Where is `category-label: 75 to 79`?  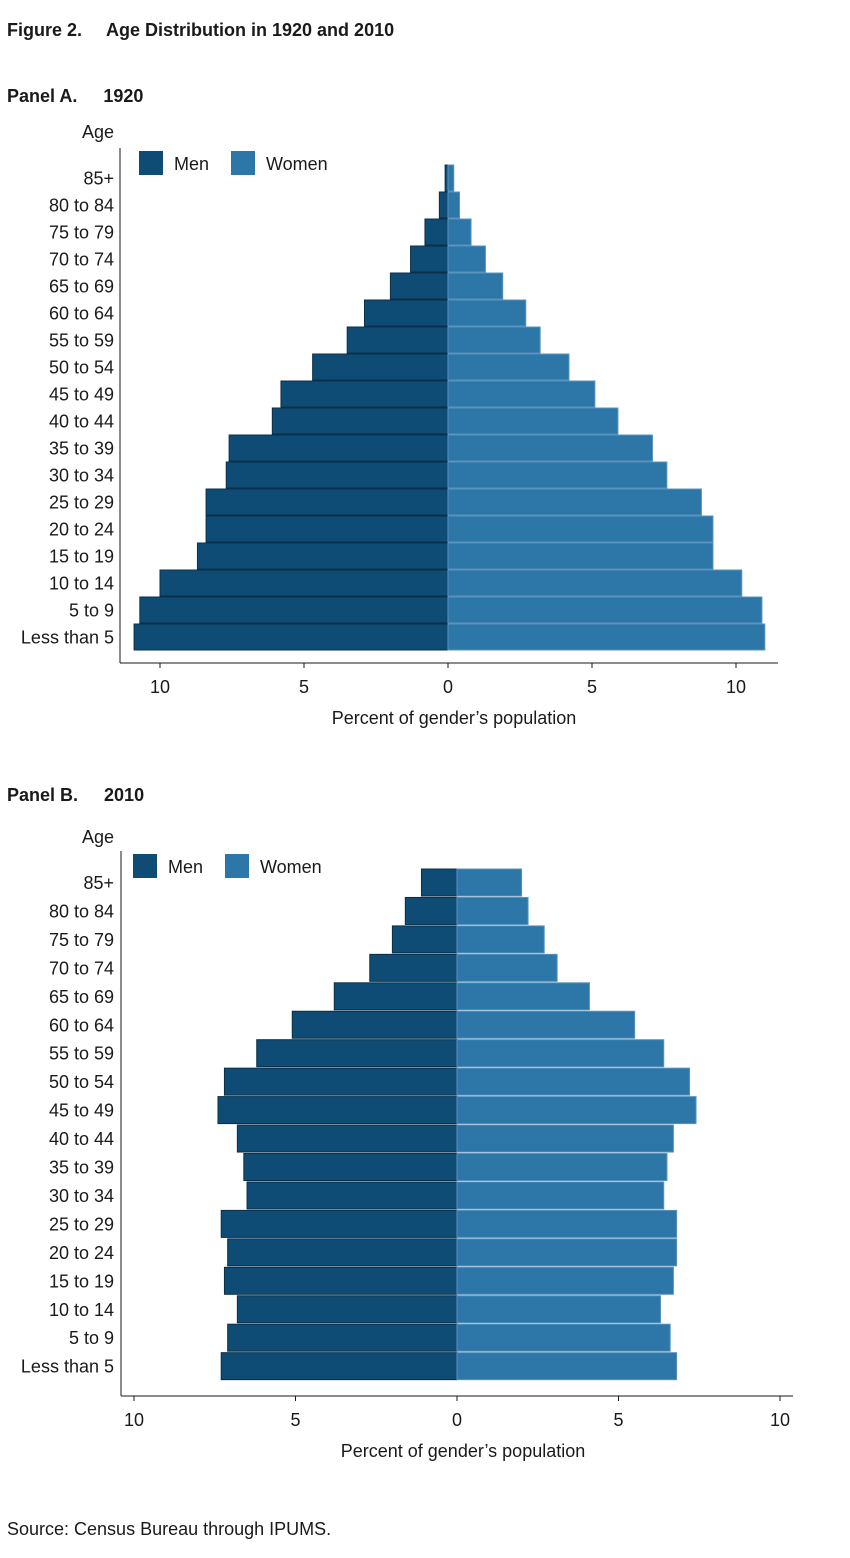
category-label: 75 to 79 is located at coordinates (81, 233).